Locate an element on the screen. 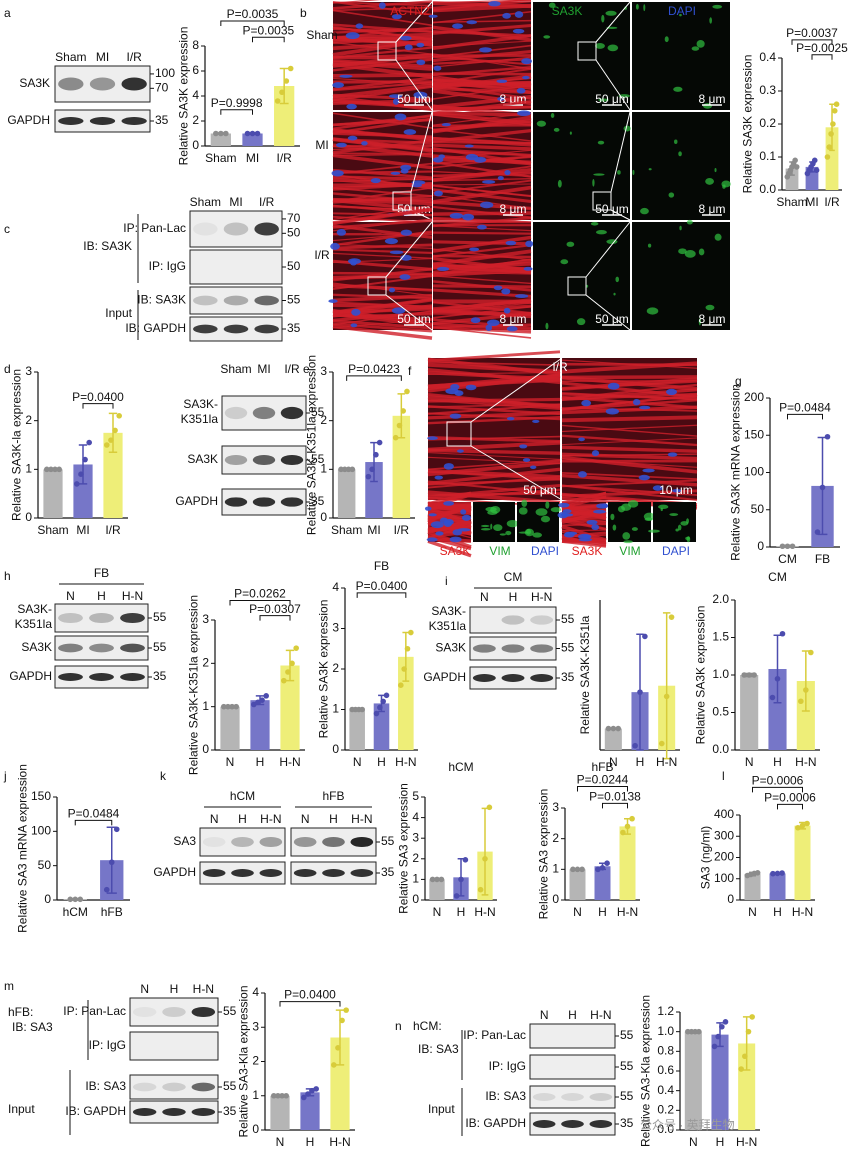 Image resolution: width=854 pixels, height=1157 pixels. side-label: hFB: is located at coordinates (20, 1012).